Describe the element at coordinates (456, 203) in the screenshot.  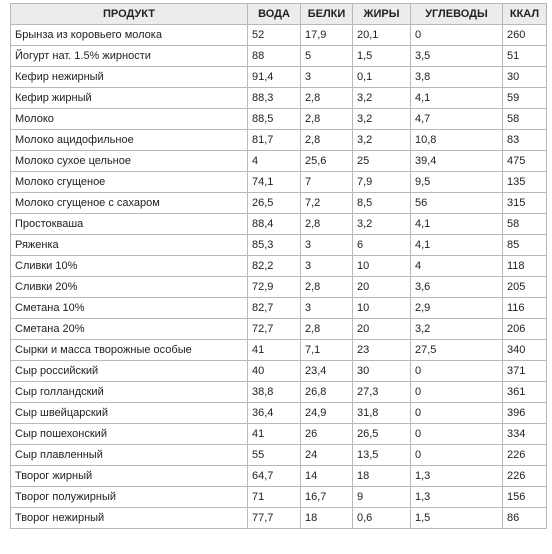
I see `value-cell: 56` at that location.